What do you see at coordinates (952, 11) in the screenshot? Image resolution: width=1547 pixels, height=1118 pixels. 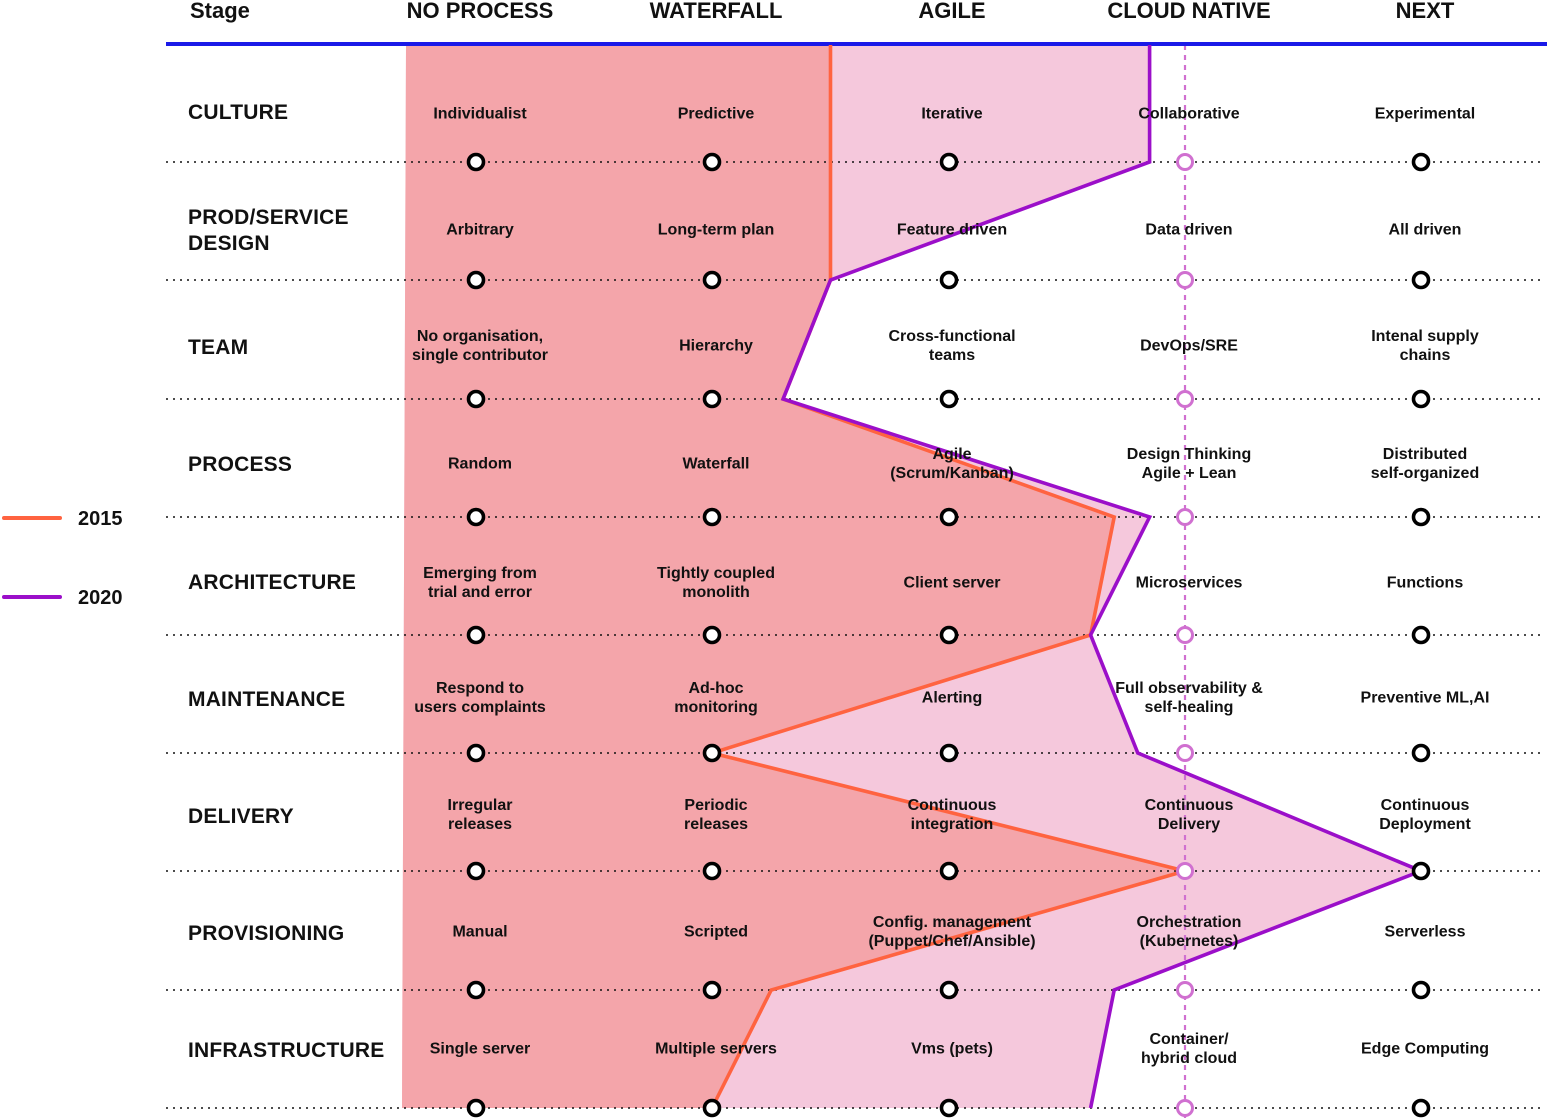 I see `column-header: AGILE` at bounding box center [952, 11].